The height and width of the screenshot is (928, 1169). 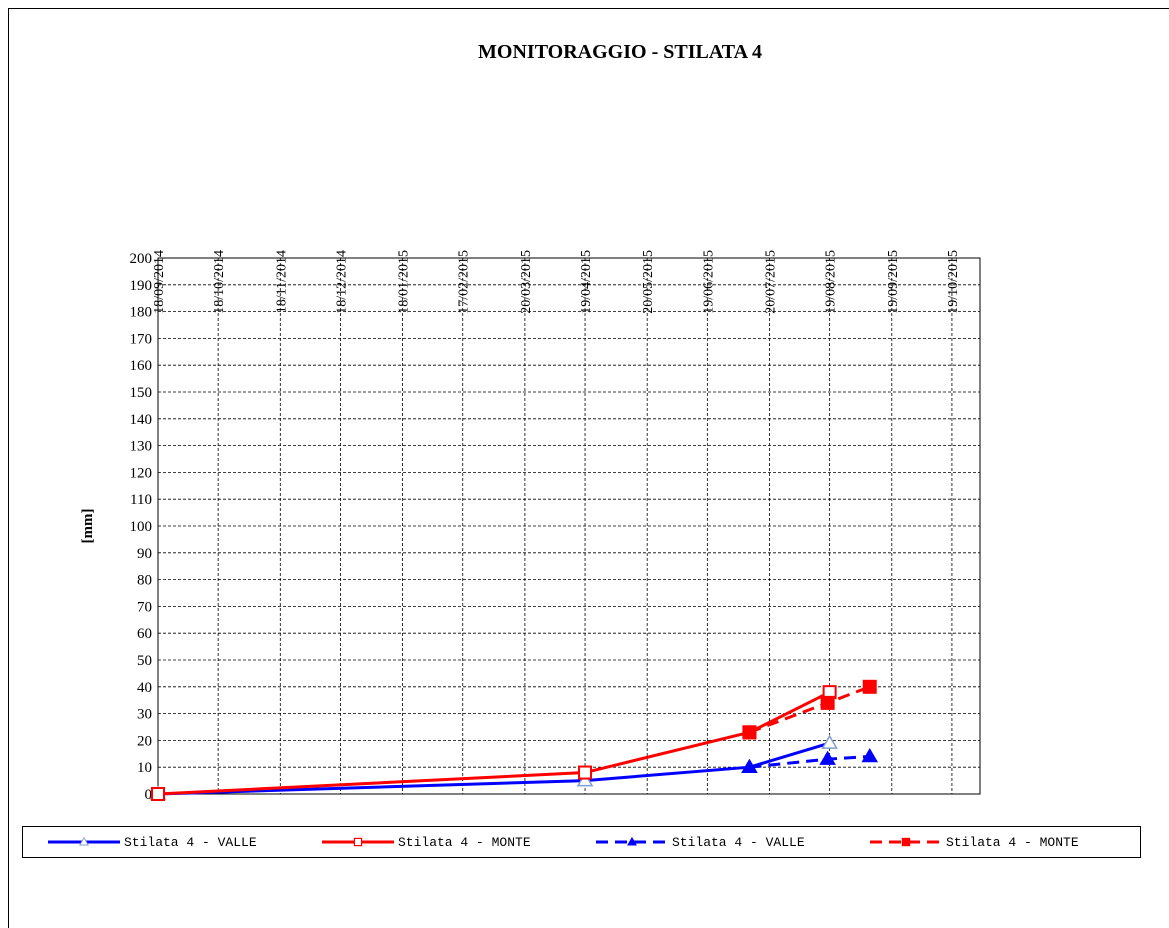 What do you see at coordinates (141, 313) in the screenshot?
I see `y-tick-label: 180` at bounding box center [141, 313].